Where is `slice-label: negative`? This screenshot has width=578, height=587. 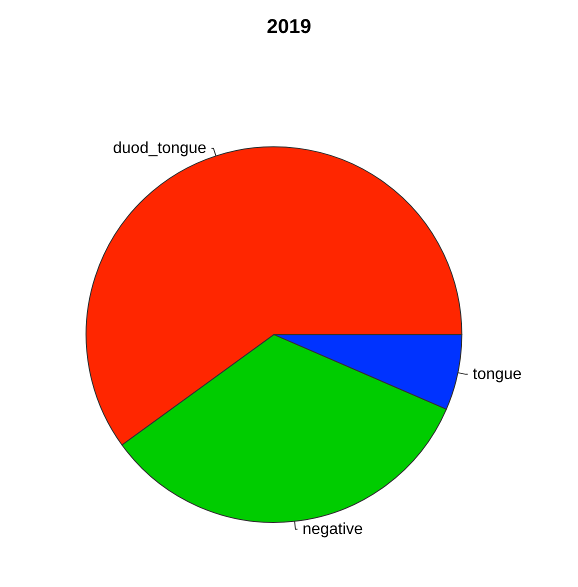
slice-label: negative is located at coordinates (333, 529).